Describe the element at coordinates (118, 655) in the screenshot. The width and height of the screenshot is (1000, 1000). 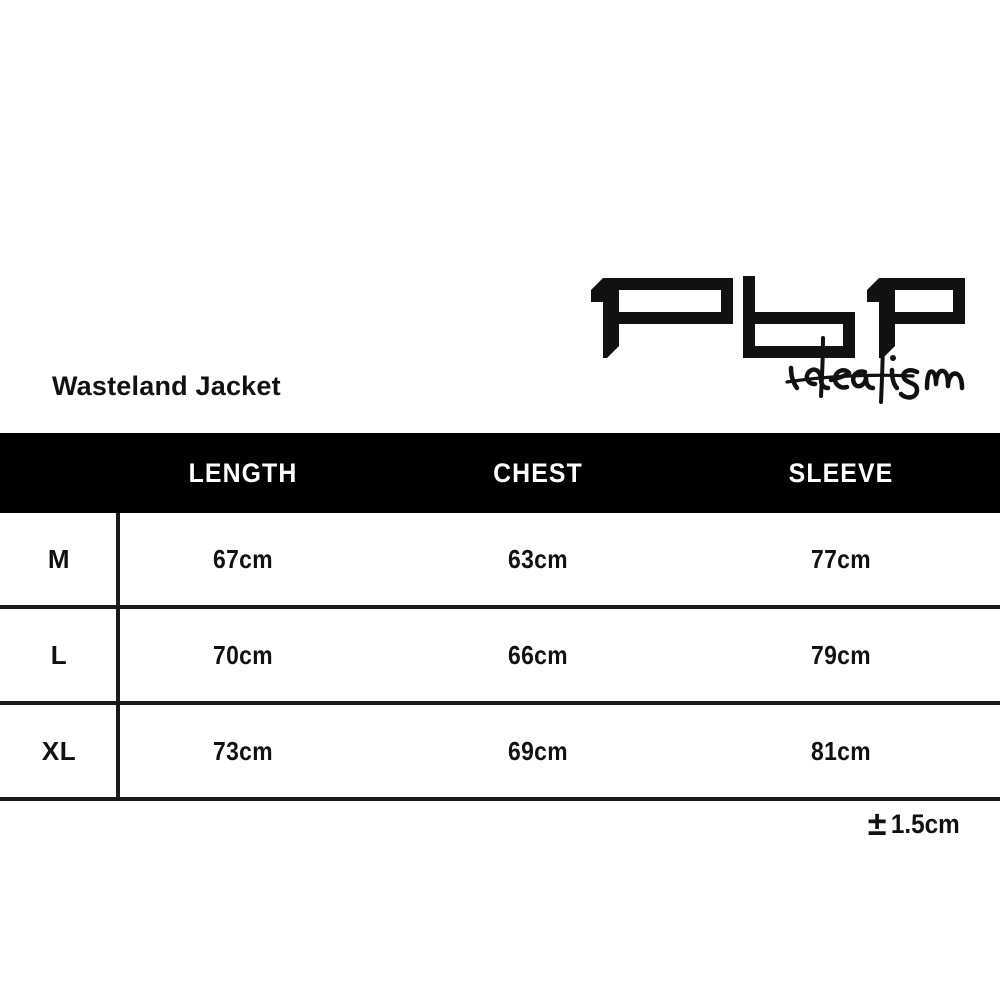
I see `size-column-divider` at that location.